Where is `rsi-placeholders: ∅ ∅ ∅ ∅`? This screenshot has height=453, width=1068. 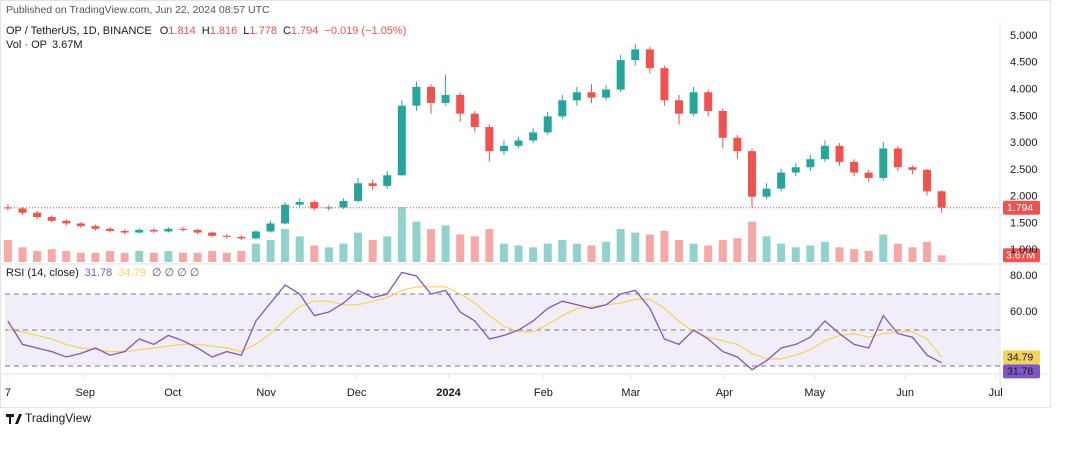 rsi-placeholders: ∅ ∅ ∅ ∅ is located at coordinates (176, 273).